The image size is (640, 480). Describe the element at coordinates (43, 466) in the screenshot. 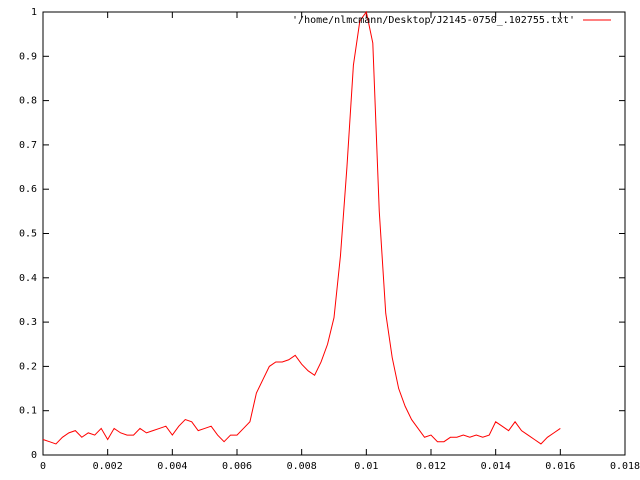

I see `x-tick-label: 0` at that location.